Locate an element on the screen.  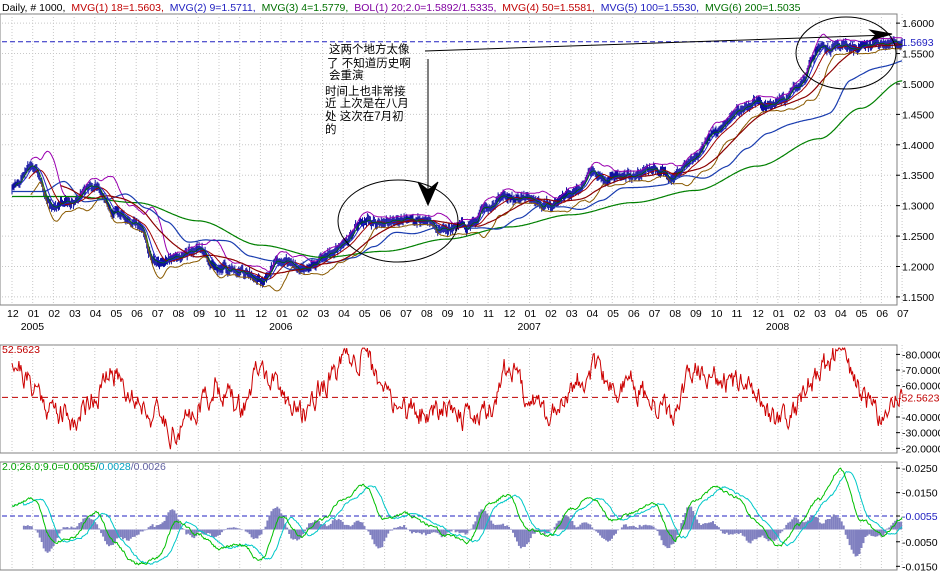
rsi-reference-label: -52.5623 is located at coordinates (919, 398).